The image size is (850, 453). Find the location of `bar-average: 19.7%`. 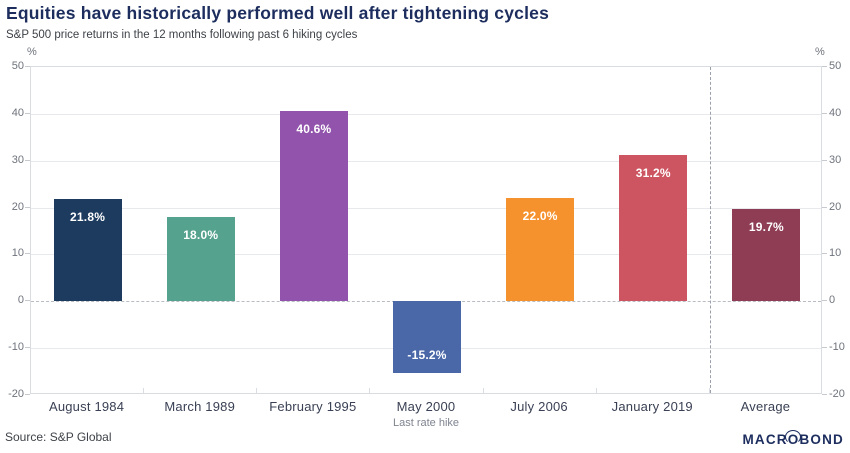

bar-average: 19.7% is located at coordinates (766, 255).